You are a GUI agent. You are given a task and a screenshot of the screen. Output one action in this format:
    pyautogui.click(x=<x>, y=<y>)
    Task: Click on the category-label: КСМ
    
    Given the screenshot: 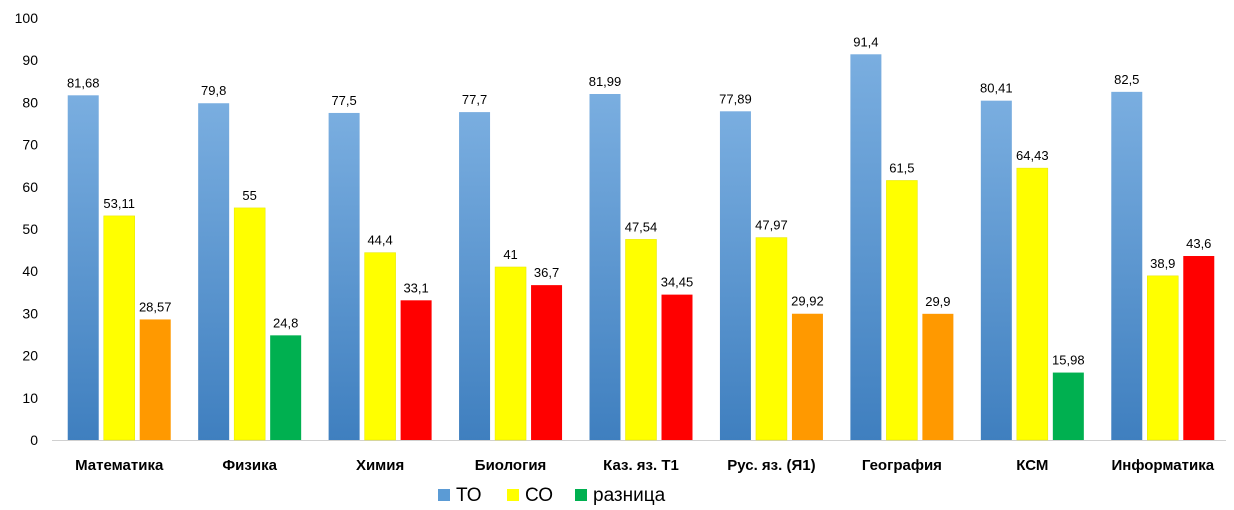 What is the action you would take?
    pyautogui.click(x=1032, y=465)
    